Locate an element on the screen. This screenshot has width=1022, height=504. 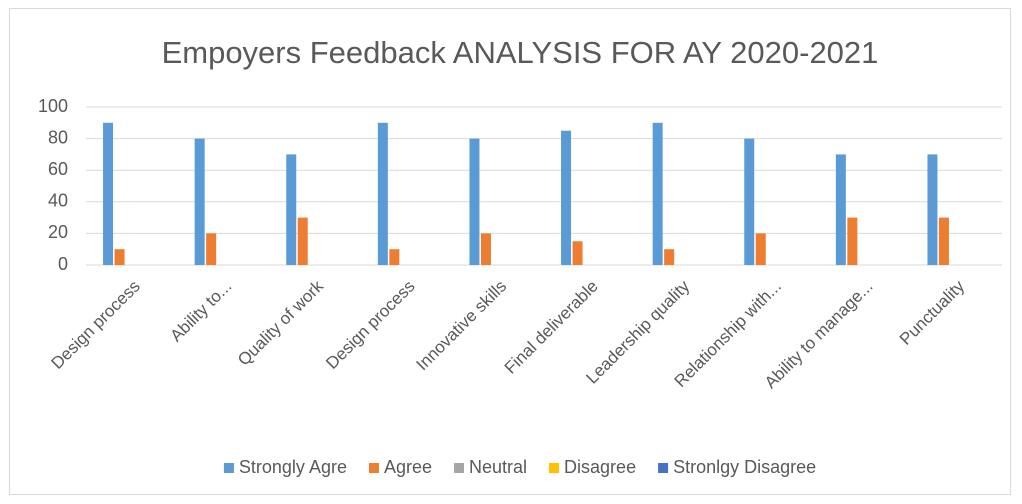
legend-label: Stronlgy Disagree is located at coordinates (744, 467).